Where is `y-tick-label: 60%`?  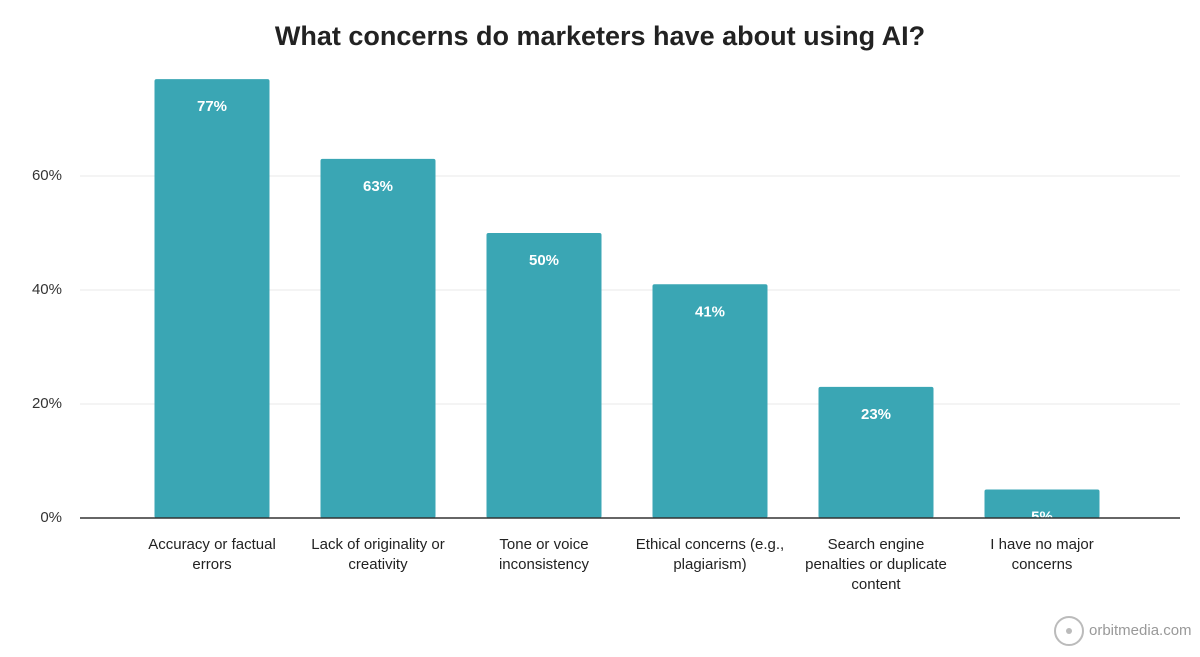 y-tick-label: 60% is located at coordinates (47, 175).